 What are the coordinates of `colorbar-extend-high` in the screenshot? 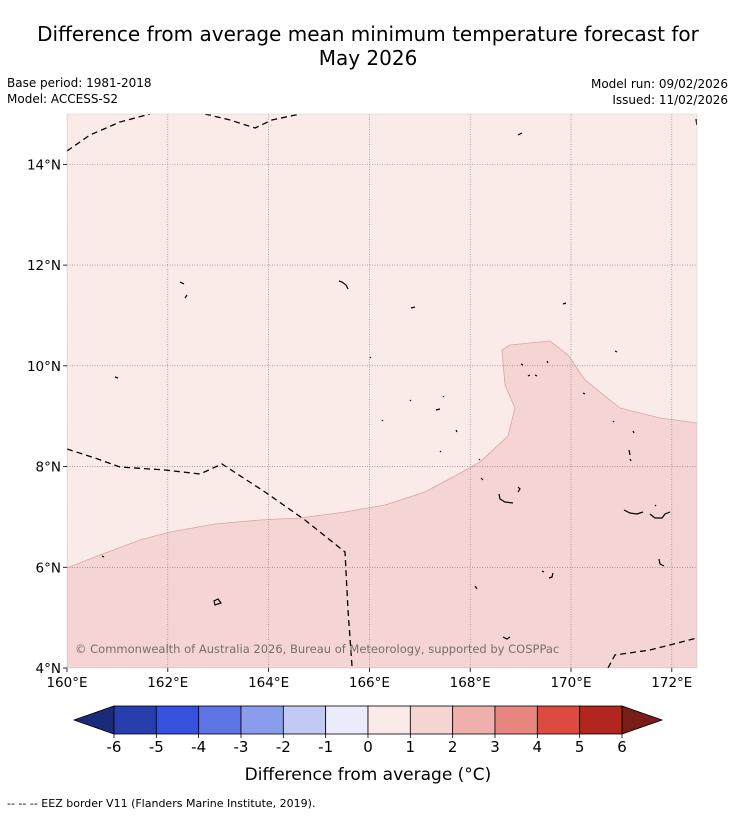 It's located at (642, 720).